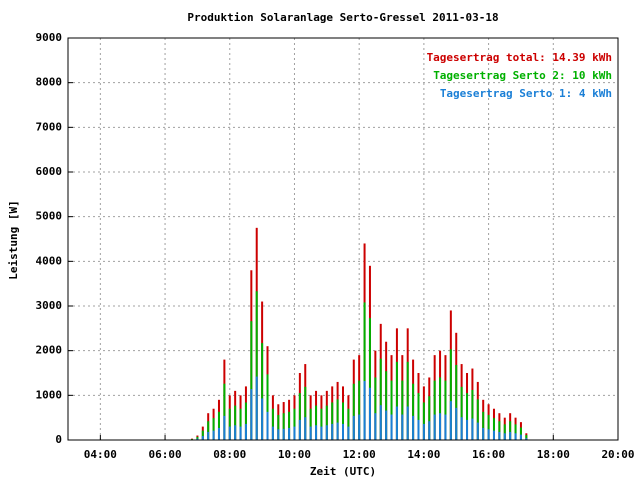  Describe the element at coordinates (229, 454) in the screenshot. I see `x-tick-label: 08:00` at that location.